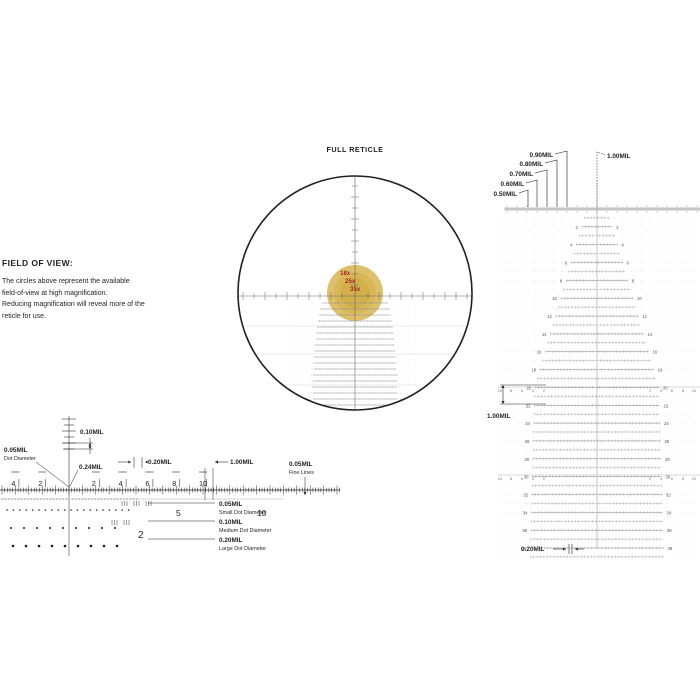  I want to click on detail-row-number-left: 22, so click(528, 405).